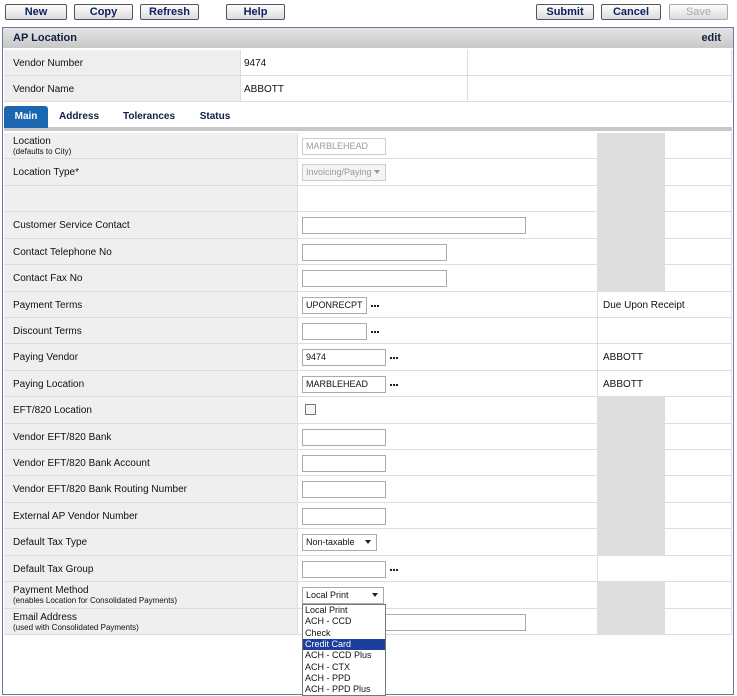  I want to click on dropdown-option: ACH - CCD Plus, so click(338, 655).